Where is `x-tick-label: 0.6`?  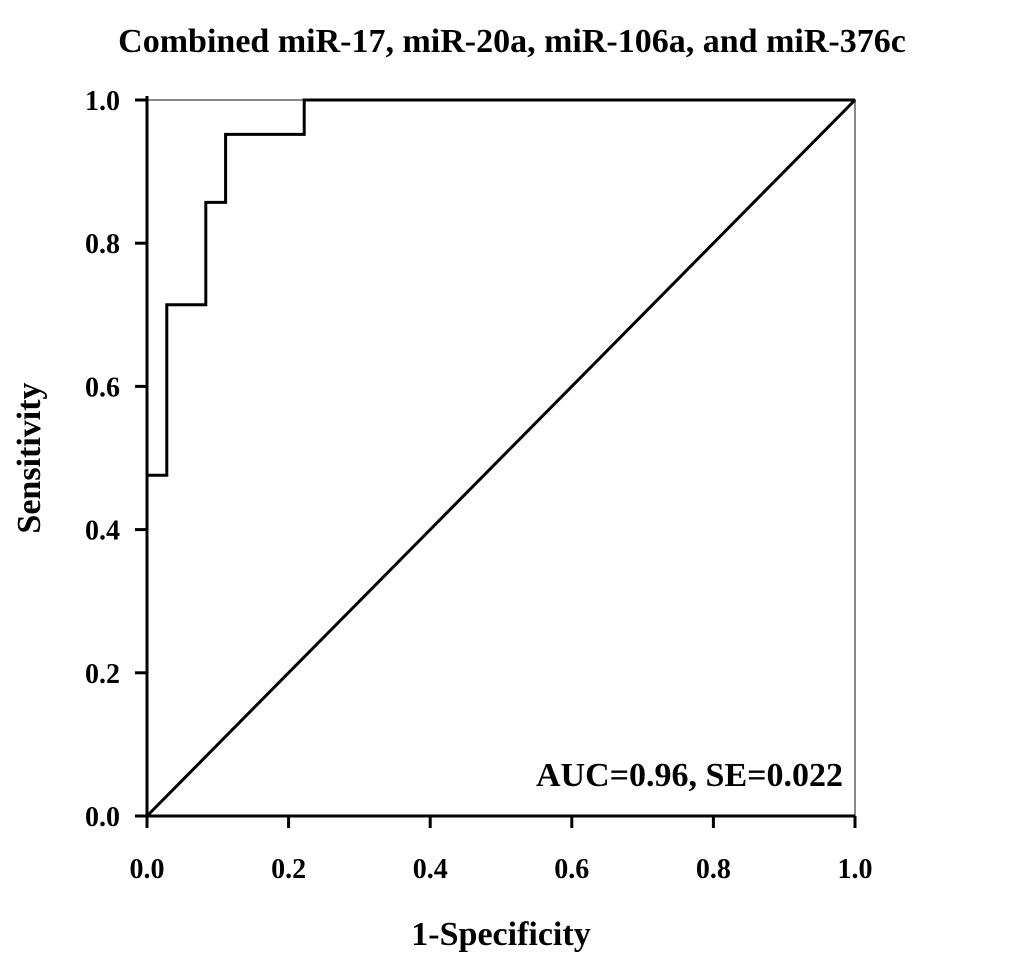 x-tick-label: 0.6 is located at coordinates (571, 869).